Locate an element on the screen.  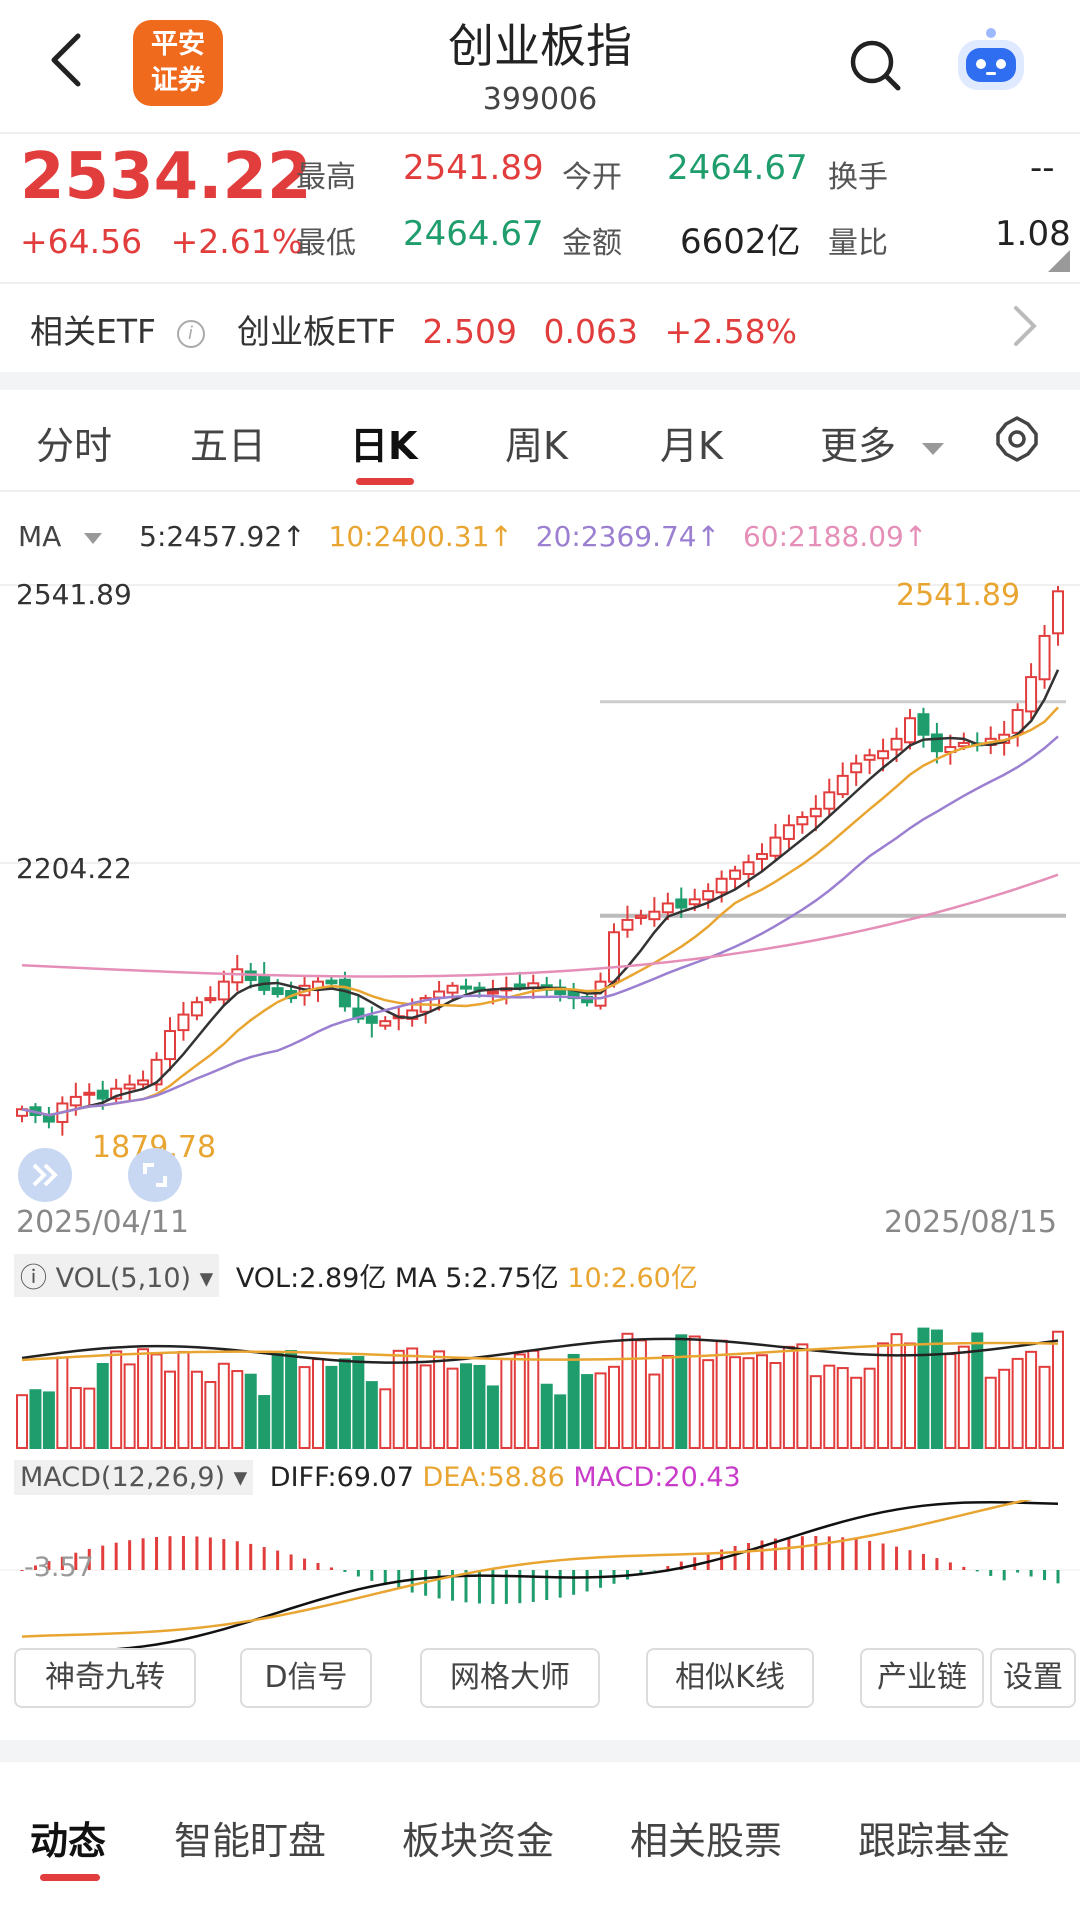
price-axis-mid: 2204.22 is located at coordinates (74, 868).